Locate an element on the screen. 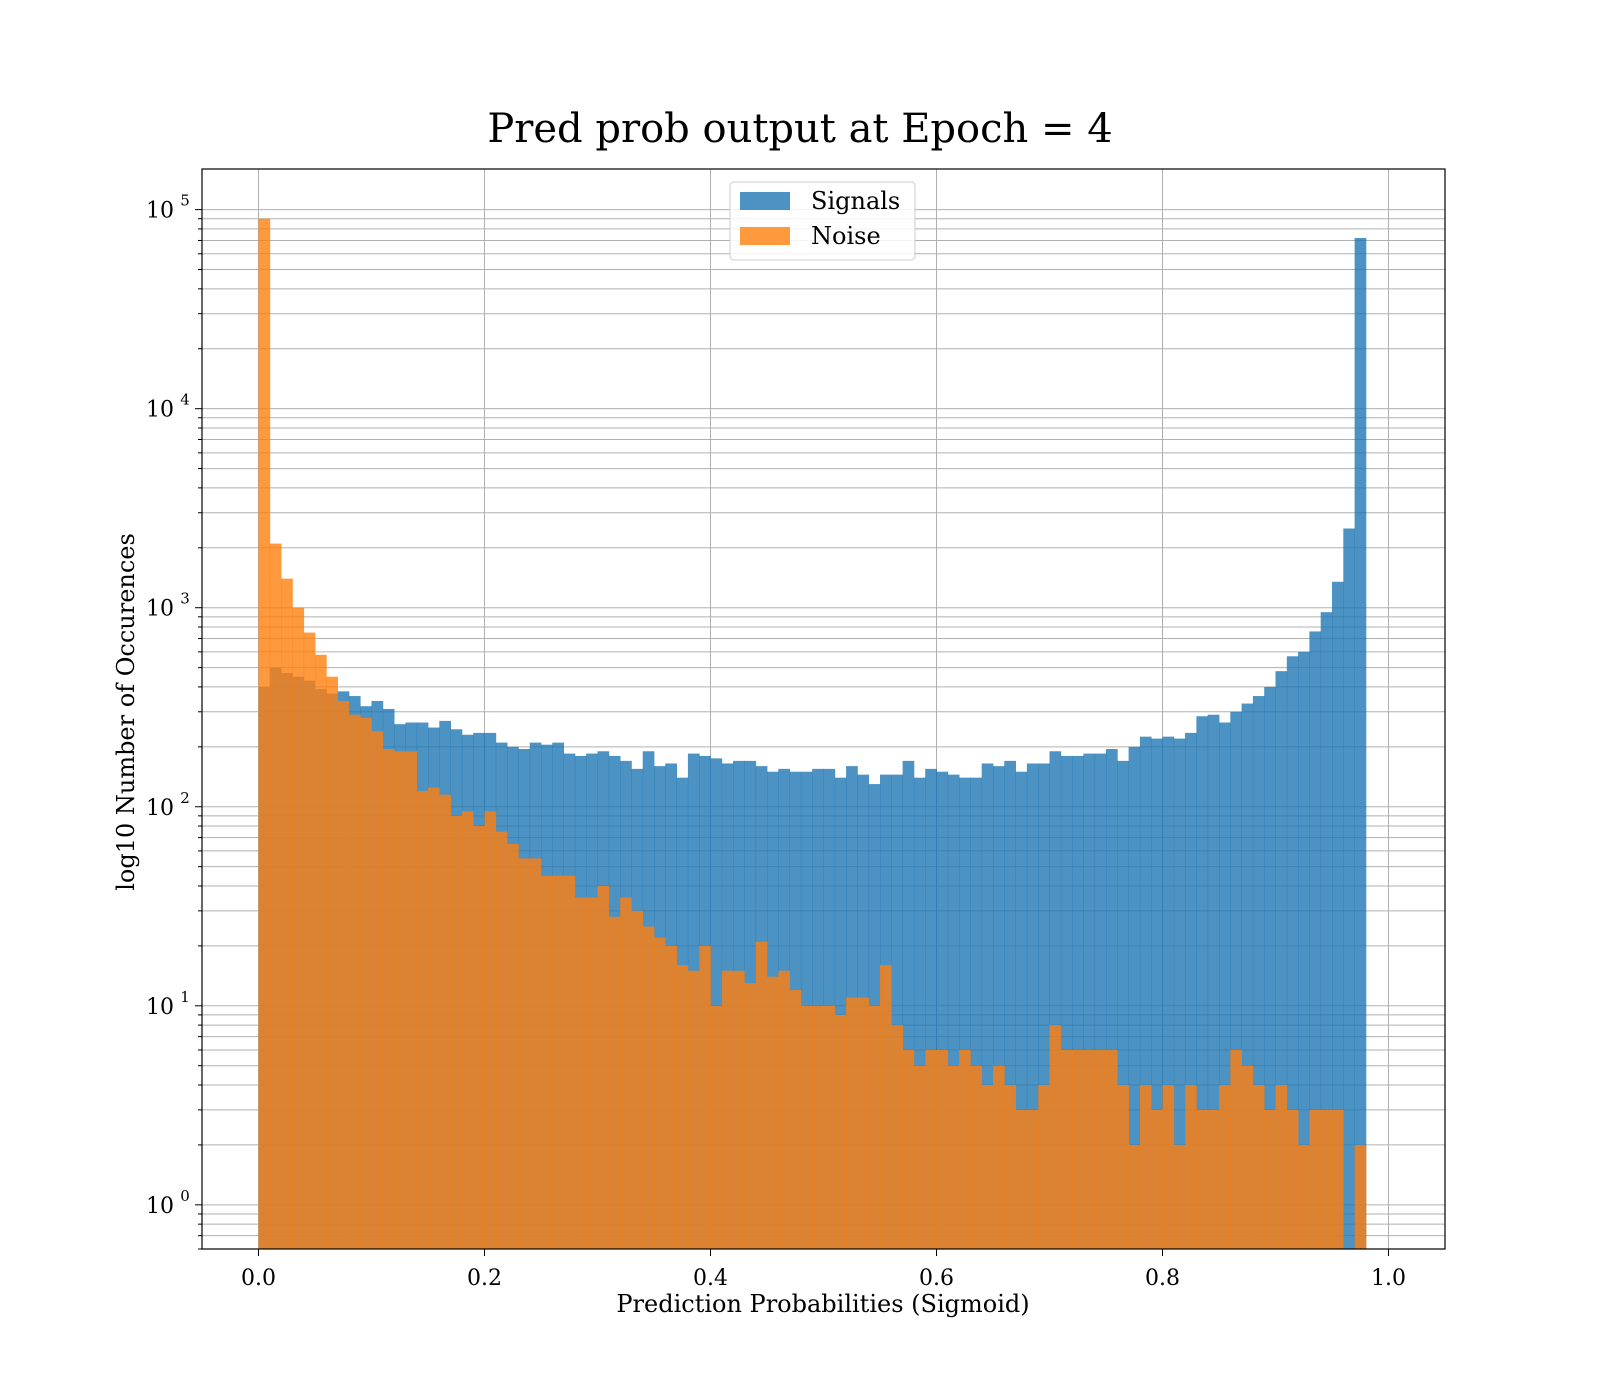 The image size is (1600, 1400). y-tick-exponent: 3 is located at coordinates (185, 599).